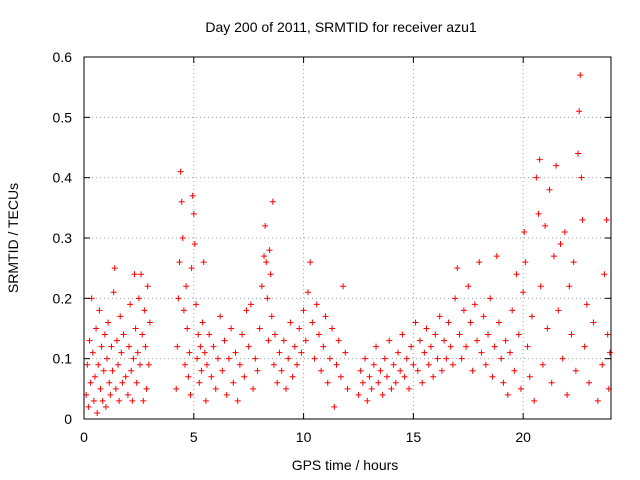 The height and width of the screenshot is (480, 640). Describe the element at coordinates (13, 238) in the screenshot. I see `y-axis-label: SRMTID / TECUs` at that location.